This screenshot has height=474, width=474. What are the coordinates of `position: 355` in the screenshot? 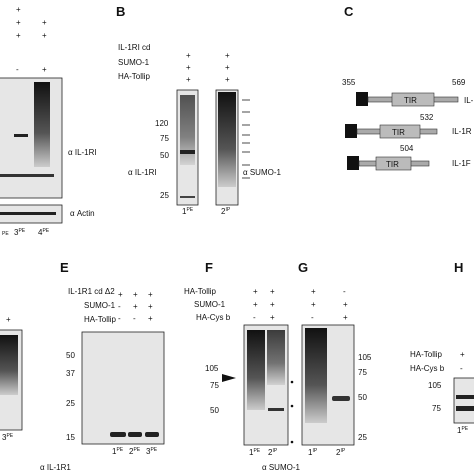 It's located at (349, 82).